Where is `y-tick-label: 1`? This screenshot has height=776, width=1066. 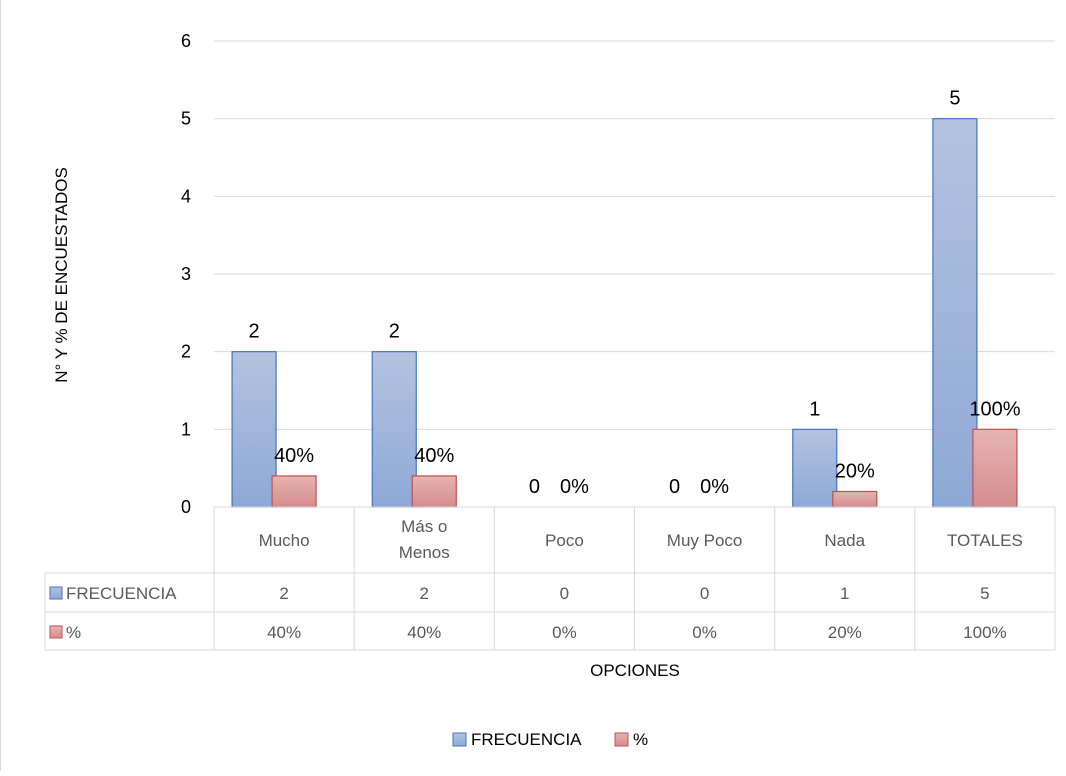 y-tick-label: 1 is located at coordinates (186, 429).